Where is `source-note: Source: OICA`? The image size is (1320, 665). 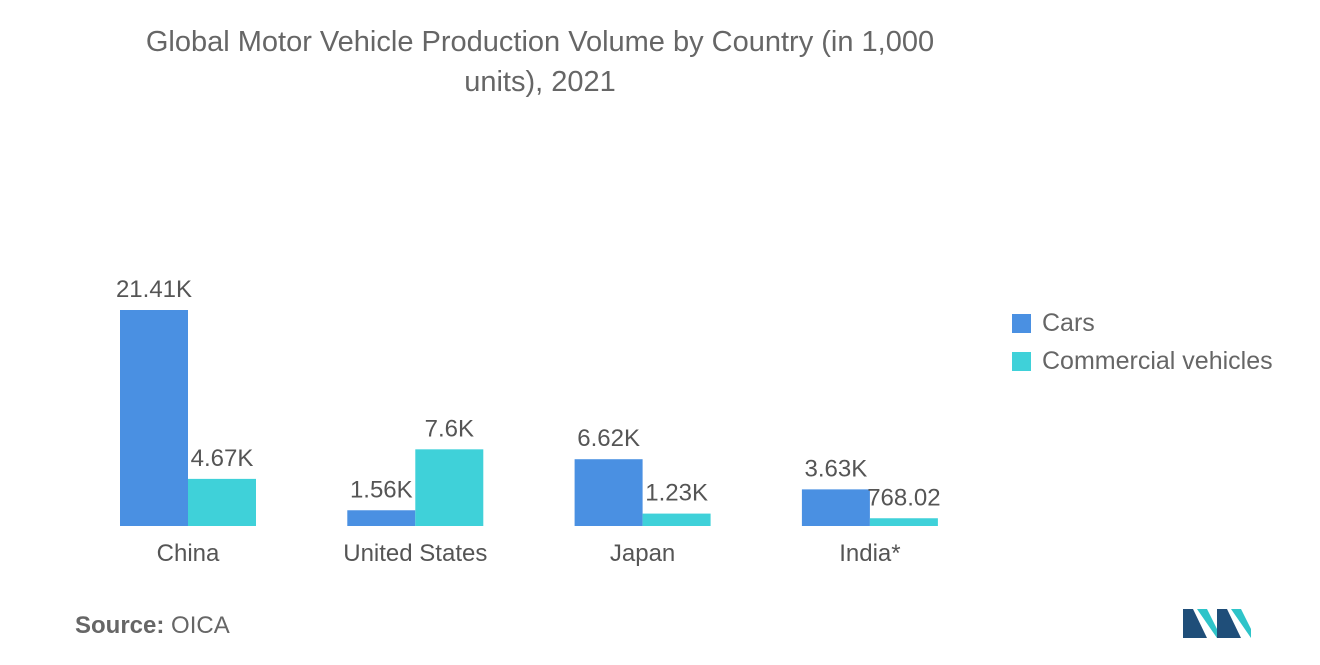
source-note: Source: OICA is located at coordinates (152, 626).